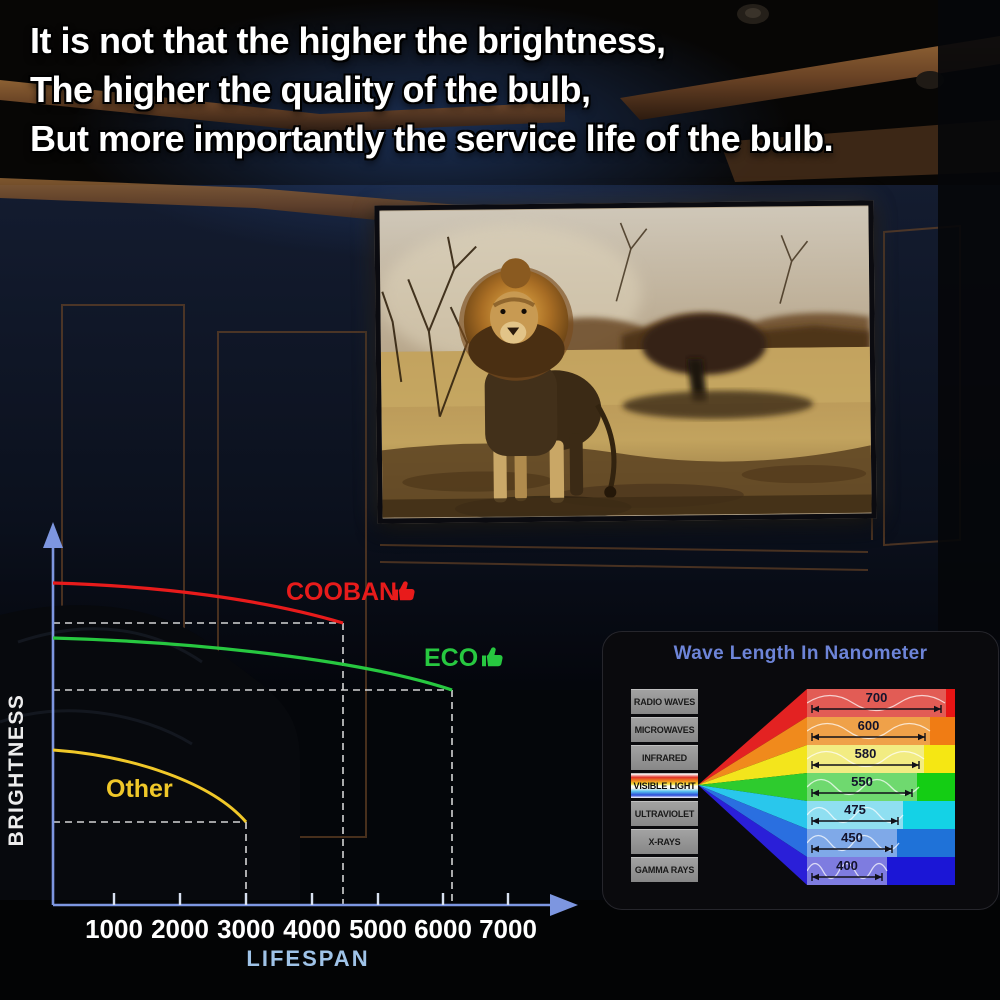 This screenshot has height=1000, width=1000. I want to click on other-curve, so click(150, 785).